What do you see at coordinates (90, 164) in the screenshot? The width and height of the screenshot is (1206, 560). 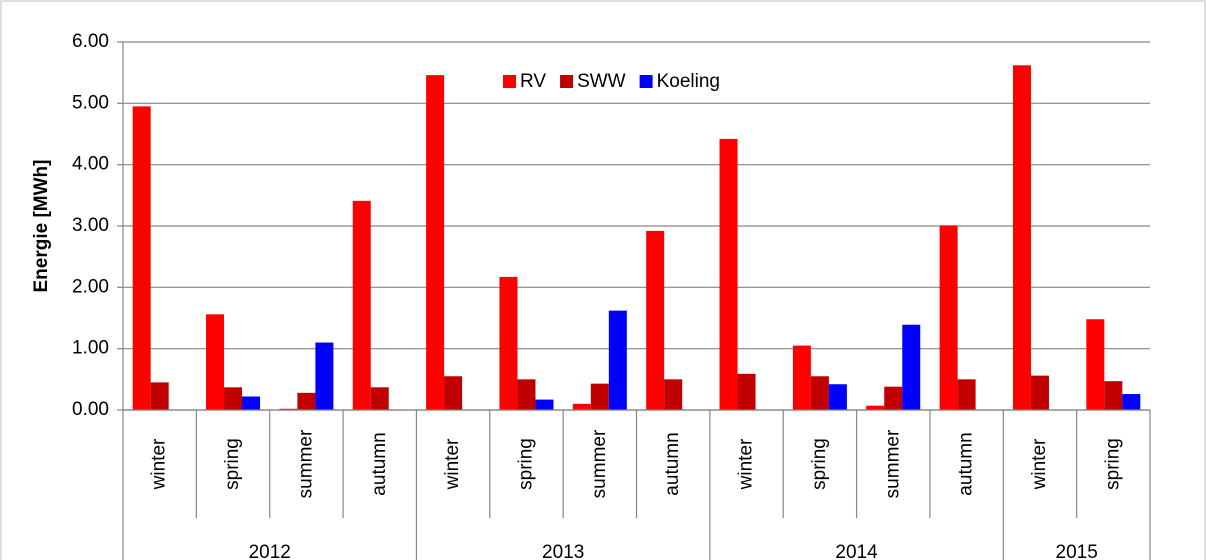 I see `y-tick-label: 4.00` at bounding box center [90, 164].